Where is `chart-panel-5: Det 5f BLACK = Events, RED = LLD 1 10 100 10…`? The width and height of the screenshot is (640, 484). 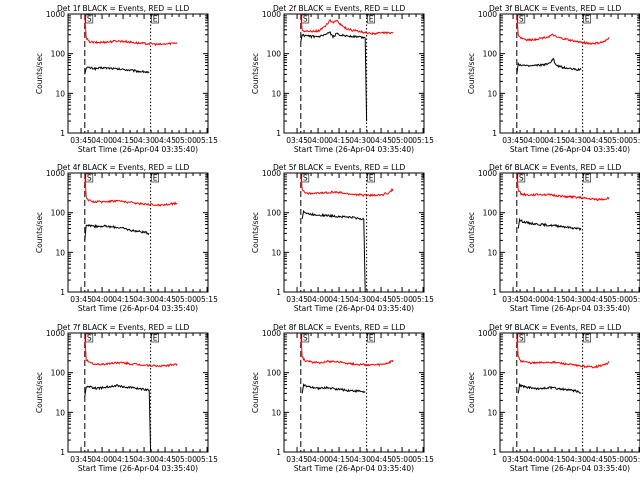 chart-panel-5: Det 5f BLACK = Events, RED = LLD 1 10 100 10… is located at coordinates (342, 238).